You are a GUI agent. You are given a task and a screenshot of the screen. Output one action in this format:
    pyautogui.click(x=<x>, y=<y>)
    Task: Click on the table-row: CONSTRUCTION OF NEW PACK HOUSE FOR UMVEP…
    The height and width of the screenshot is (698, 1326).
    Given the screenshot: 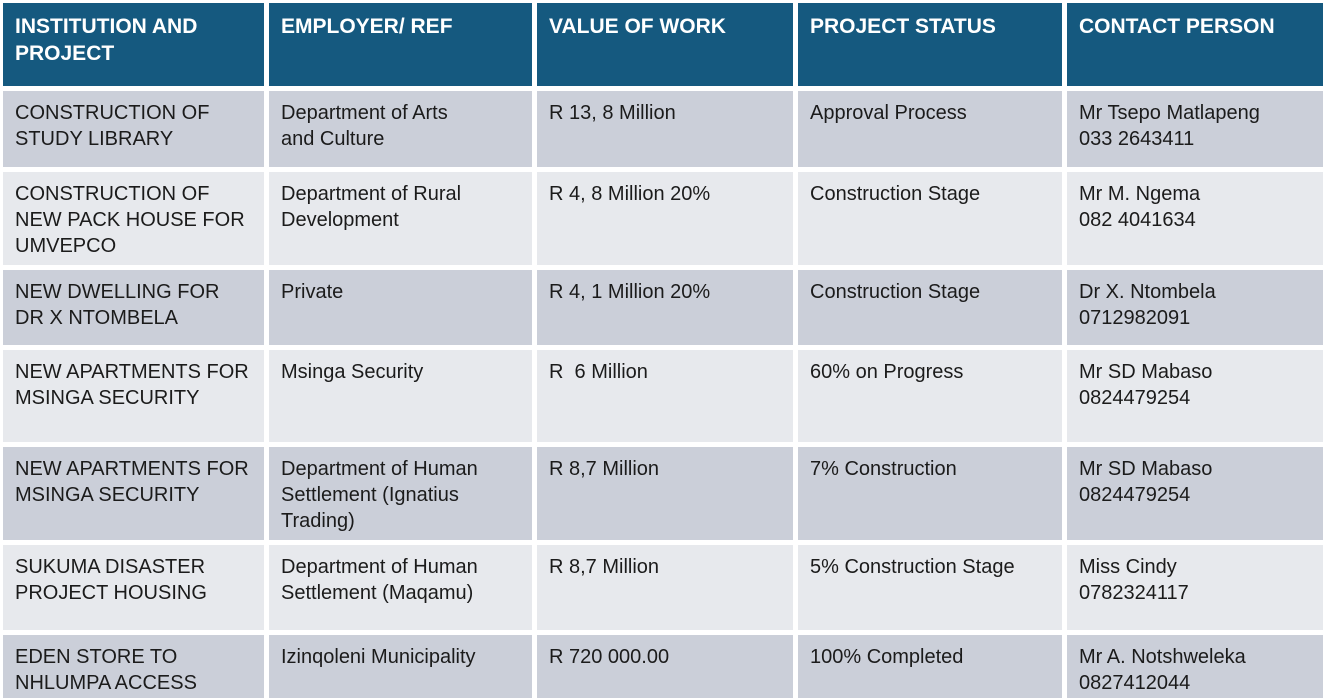 What is the action you would take?
    pyautogui.click(x=663, y=218)
    